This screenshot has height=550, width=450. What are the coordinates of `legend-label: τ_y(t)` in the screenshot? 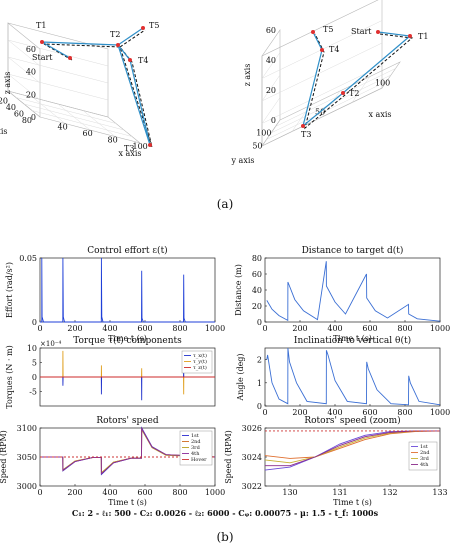 It's located at (200, 361).